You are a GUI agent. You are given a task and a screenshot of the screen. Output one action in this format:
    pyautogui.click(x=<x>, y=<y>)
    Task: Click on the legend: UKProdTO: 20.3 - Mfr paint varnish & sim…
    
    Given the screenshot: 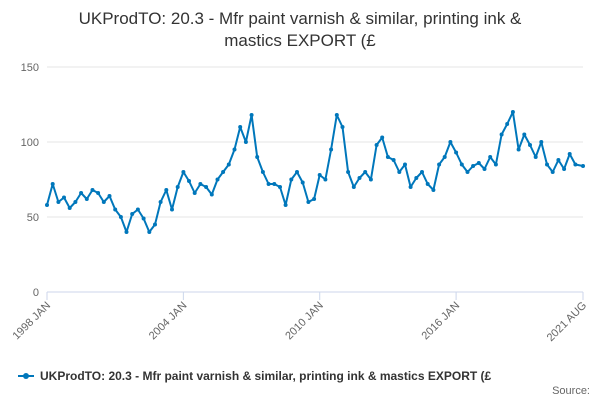 What is the action you would take?
    pyautogui.click(x=255, y=376)
    